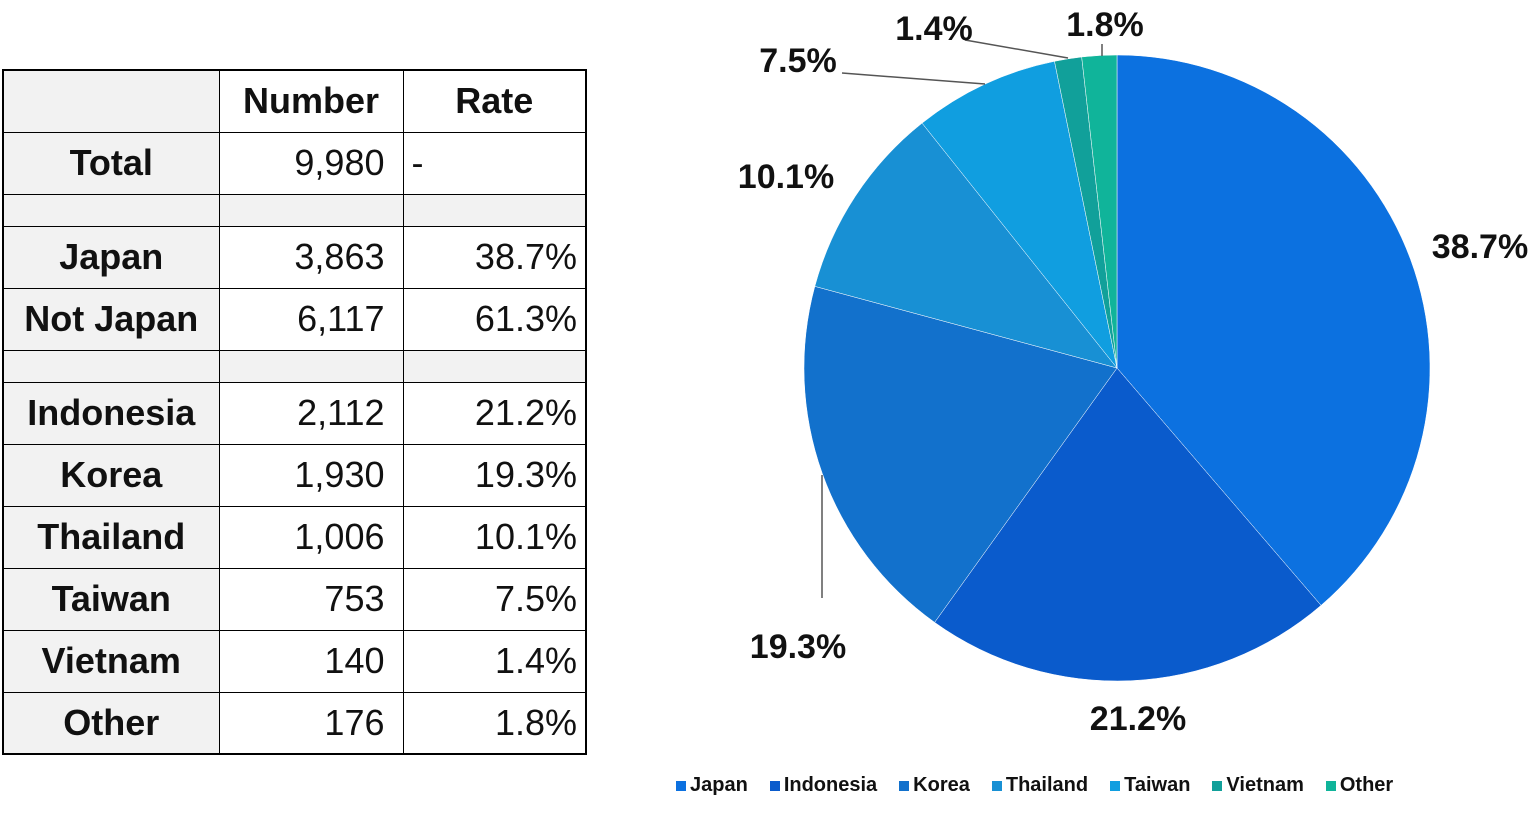 The image size is (1536, 831). I want to click on legend-label: Taiwan, so click(1157, 785).